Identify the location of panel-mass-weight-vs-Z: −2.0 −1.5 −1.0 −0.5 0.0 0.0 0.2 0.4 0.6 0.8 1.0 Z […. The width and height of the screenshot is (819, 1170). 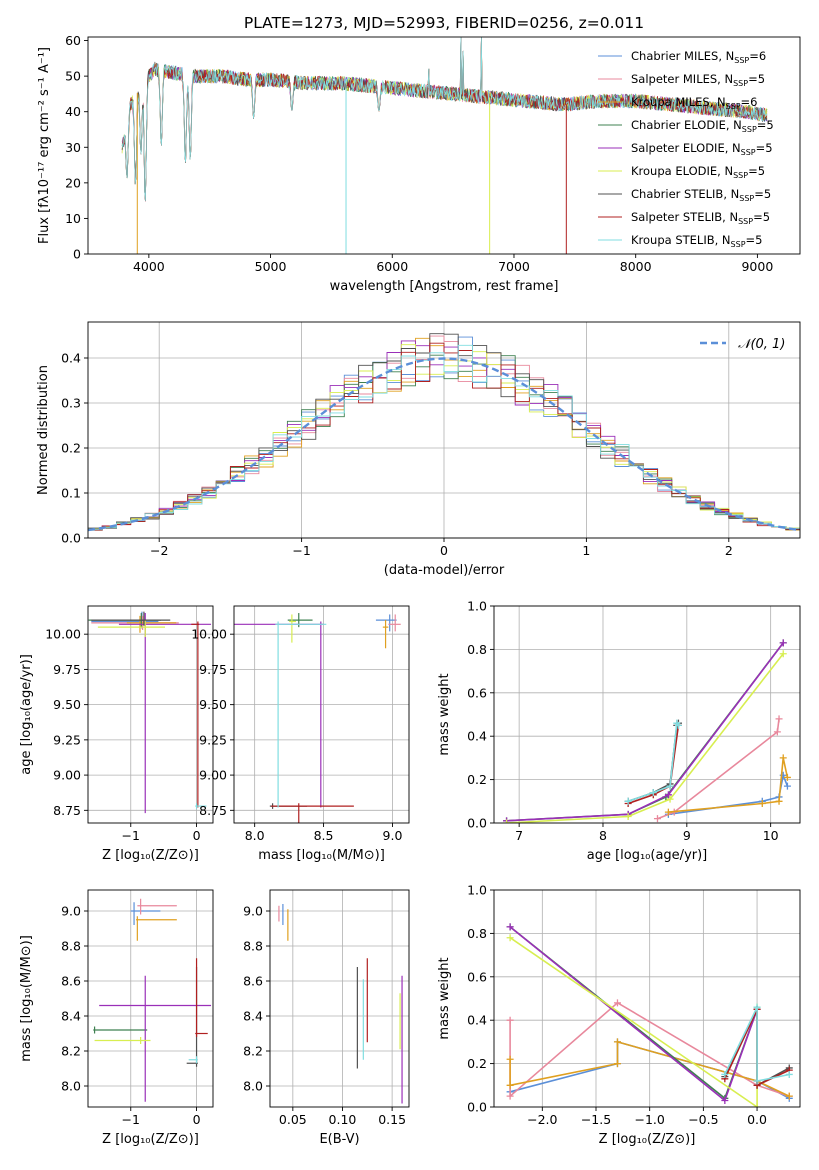
(619, 1015).